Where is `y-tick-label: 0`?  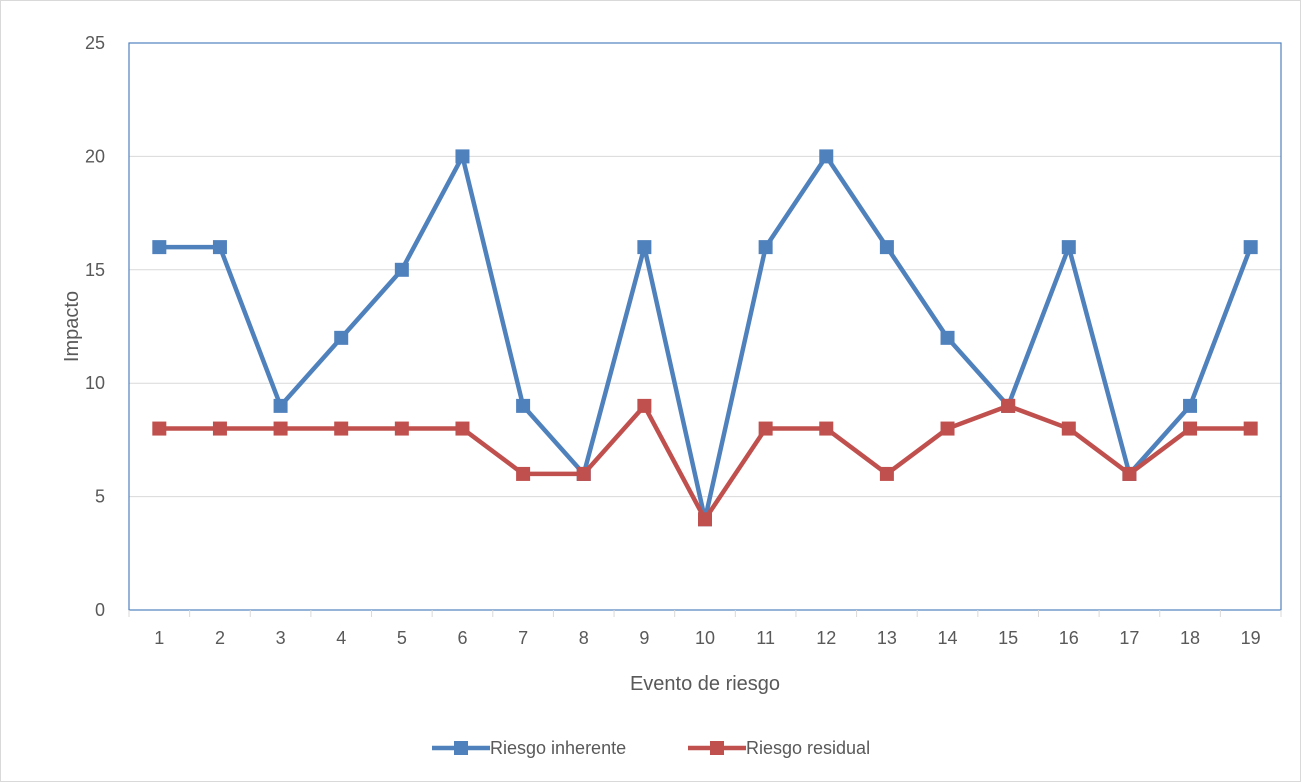
y-tick-label: 0 is located at coordinates (100, 610).